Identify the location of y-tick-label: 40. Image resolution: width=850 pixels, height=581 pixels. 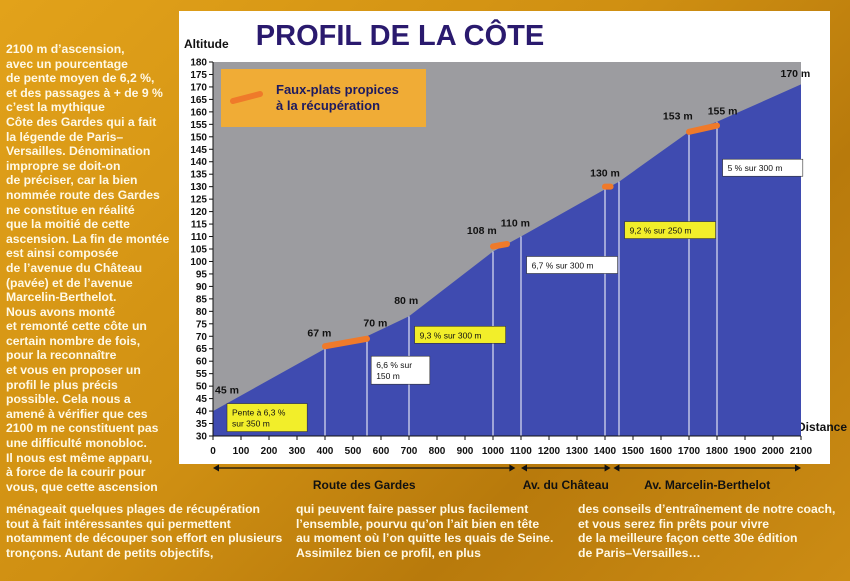
(202, 412).